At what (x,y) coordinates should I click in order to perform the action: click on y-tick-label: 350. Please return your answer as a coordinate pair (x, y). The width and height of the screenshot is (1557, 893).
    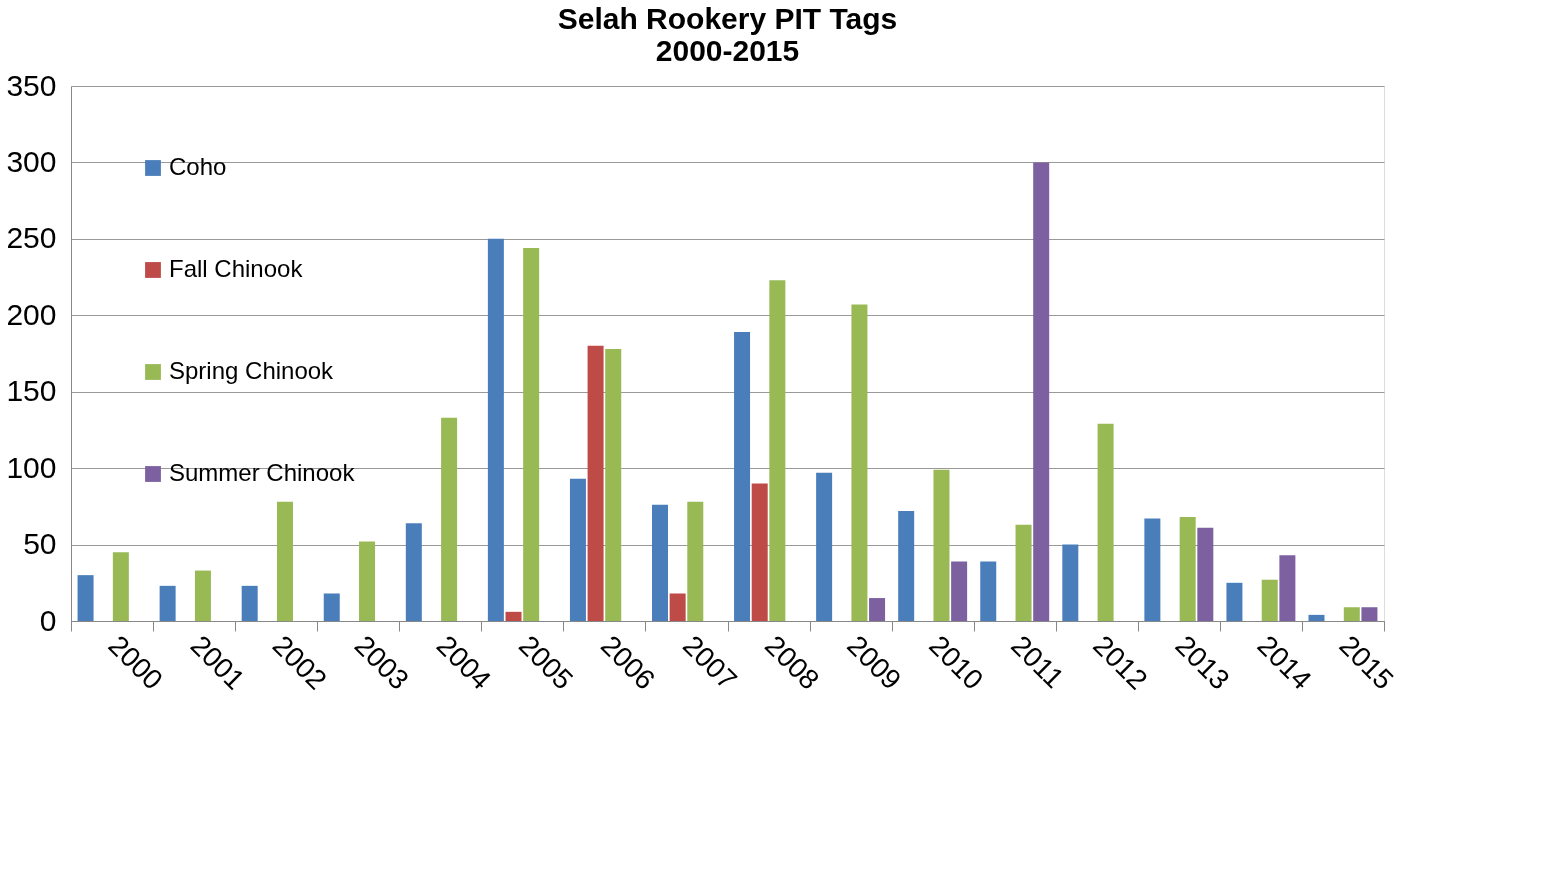
    Looking at the image, I should click on (31, 85).